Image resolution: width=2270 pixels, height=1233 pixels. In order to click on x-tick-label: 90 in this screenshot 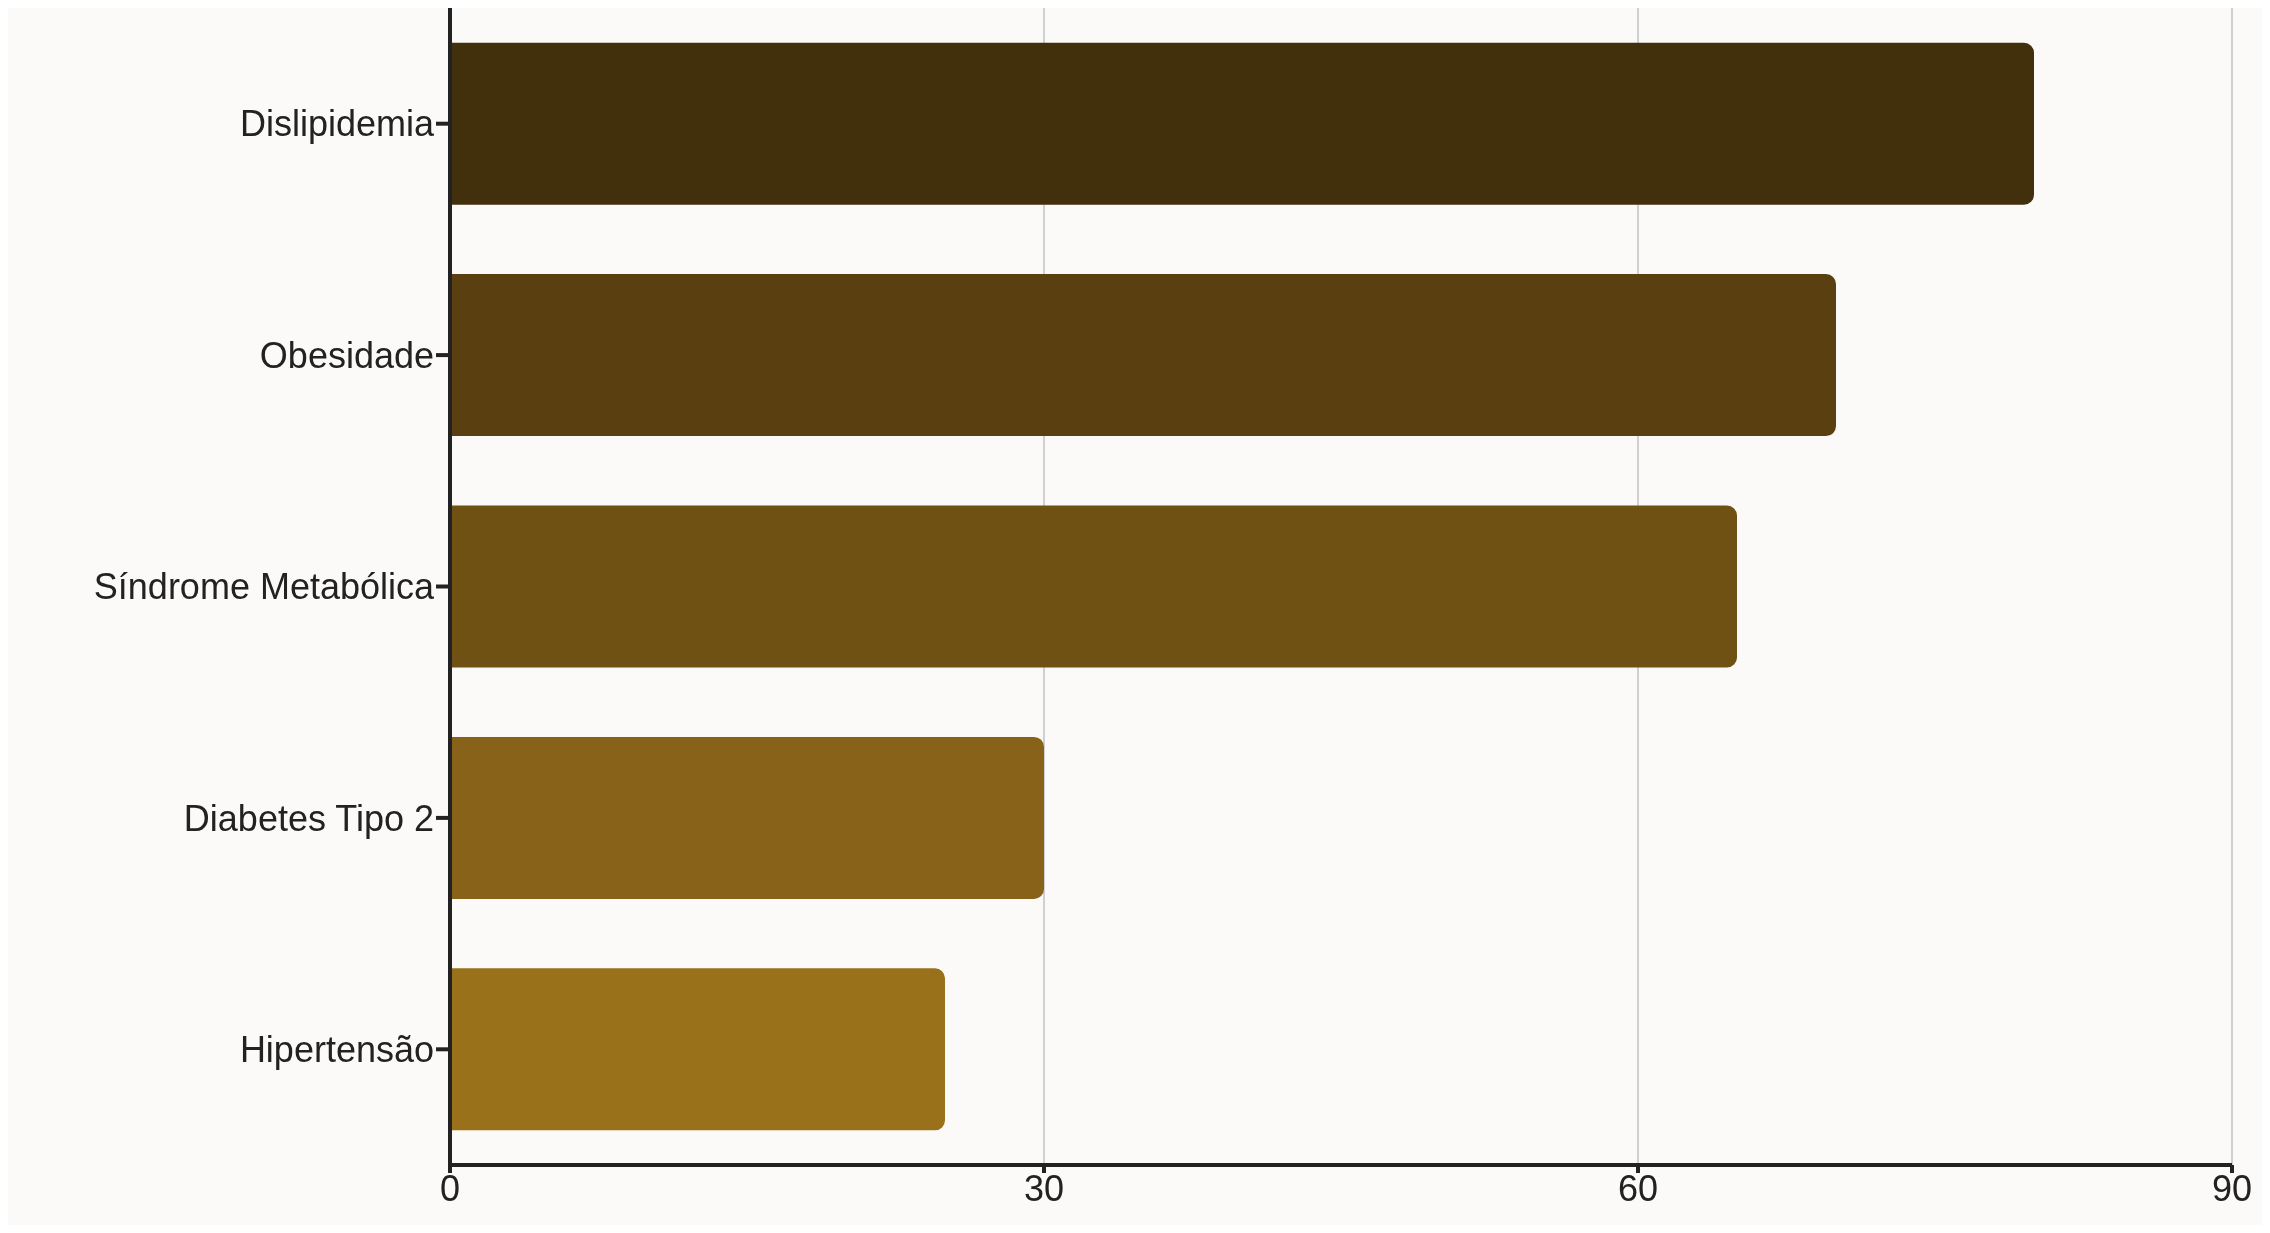, I will do `click(2232, 1188)`.